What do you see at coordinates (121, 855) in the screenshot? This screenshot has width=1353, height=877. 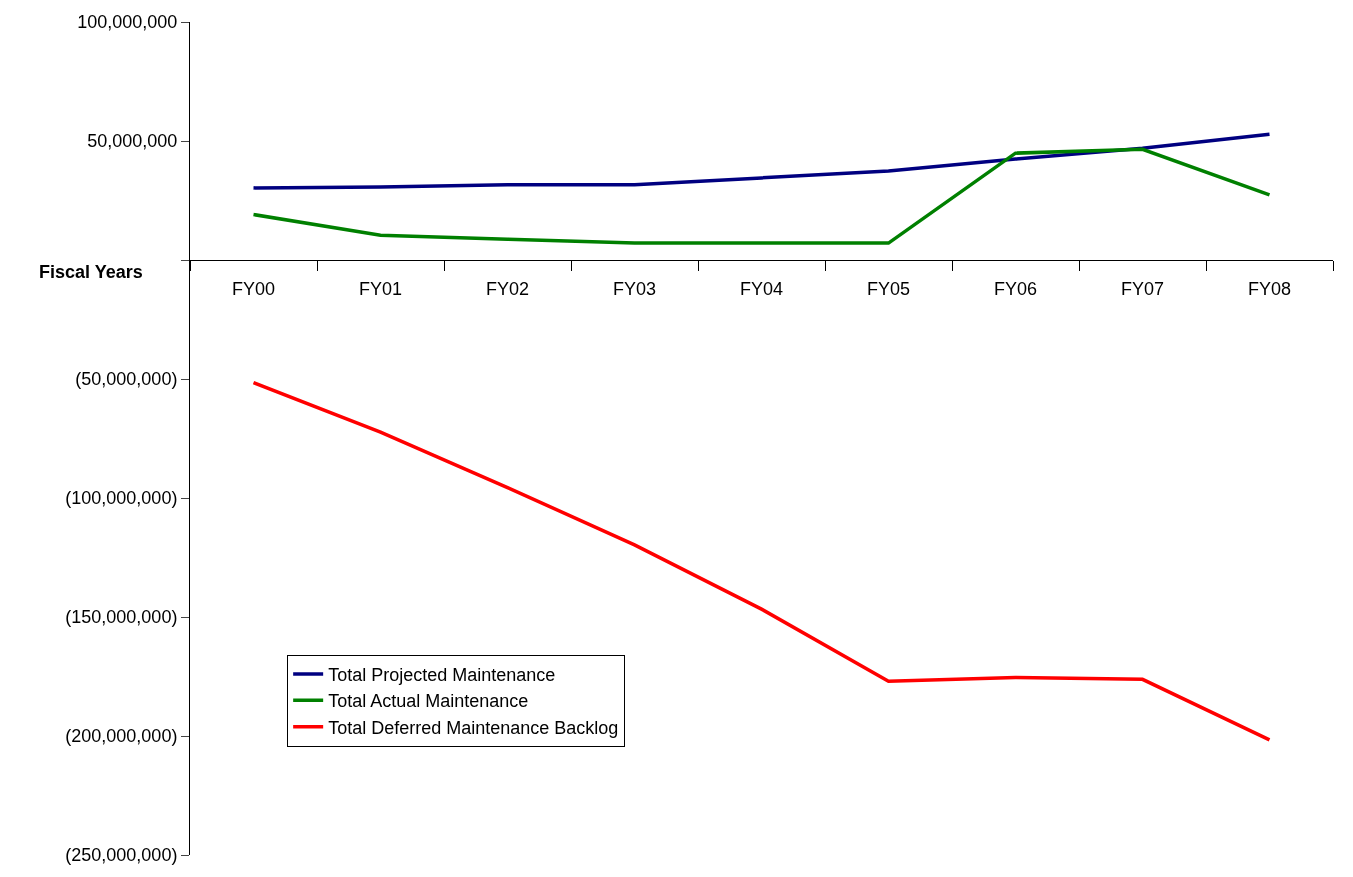 I see `y-tick-label: (250,000,000)` at bounding box center [121, 855].